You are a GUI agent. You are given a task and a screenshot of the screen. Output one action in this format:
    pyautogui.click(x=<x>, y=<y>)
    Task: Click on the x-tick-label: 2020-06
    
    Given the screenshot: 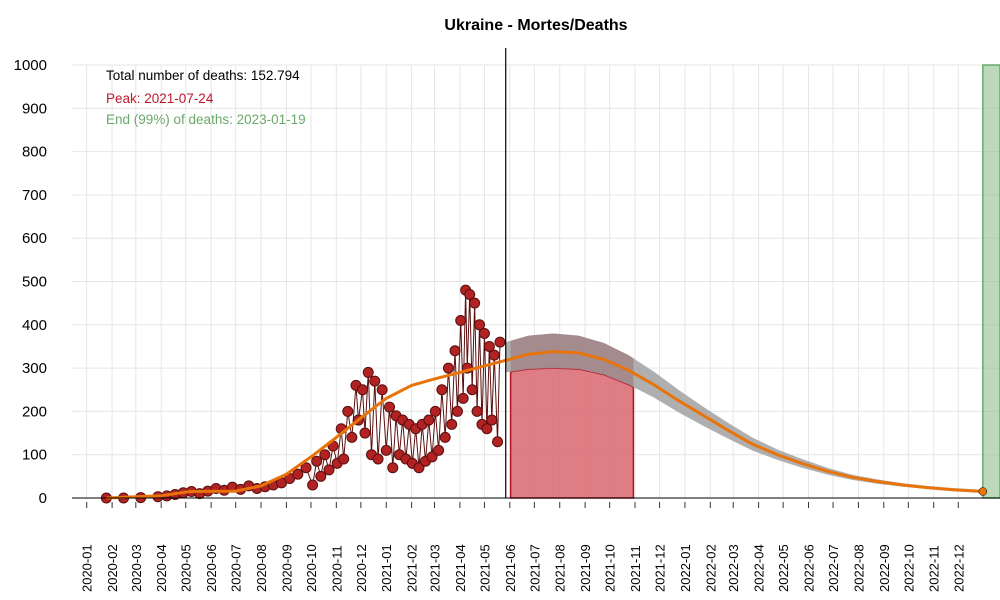 What is the action you would take?
    pyautogui.click(x=211, y=568)
    